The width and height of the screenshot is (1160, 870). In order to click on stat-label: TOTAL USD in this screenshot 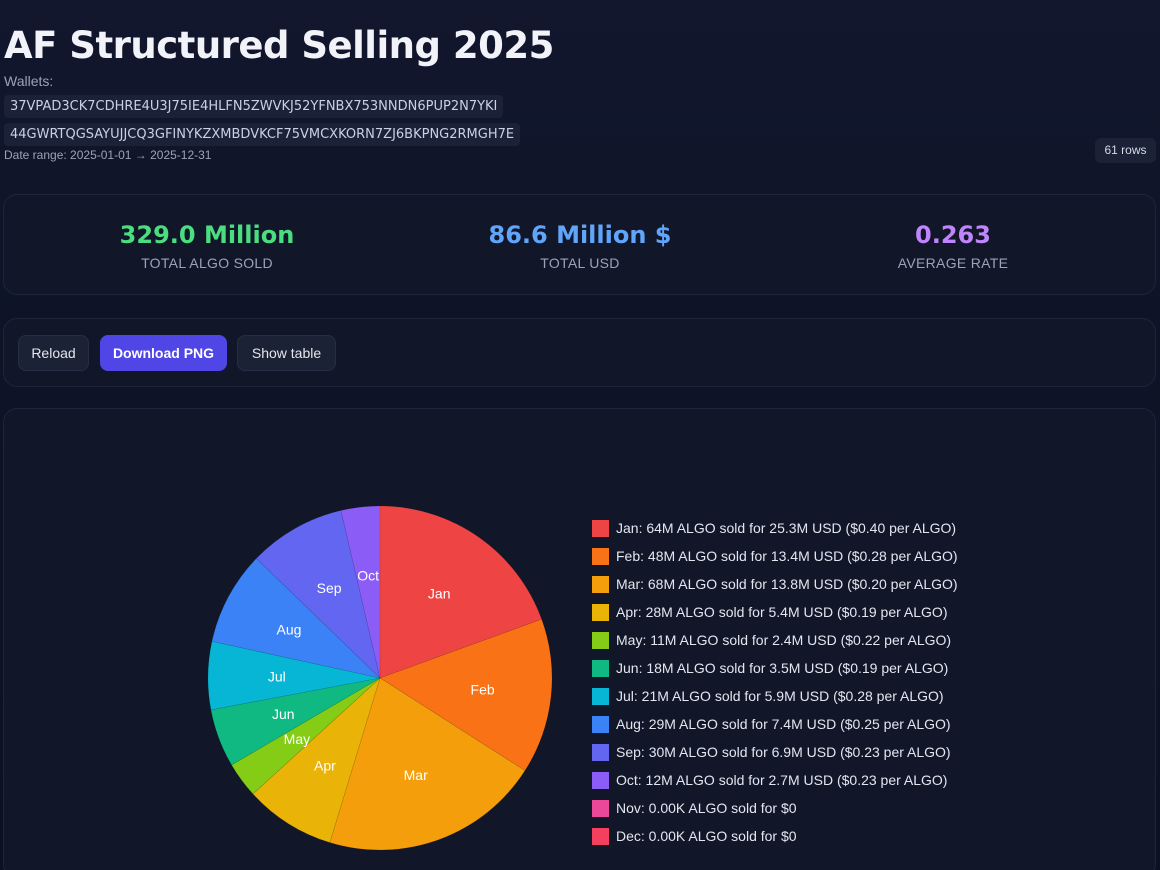, I will do `click(580, 263)`.